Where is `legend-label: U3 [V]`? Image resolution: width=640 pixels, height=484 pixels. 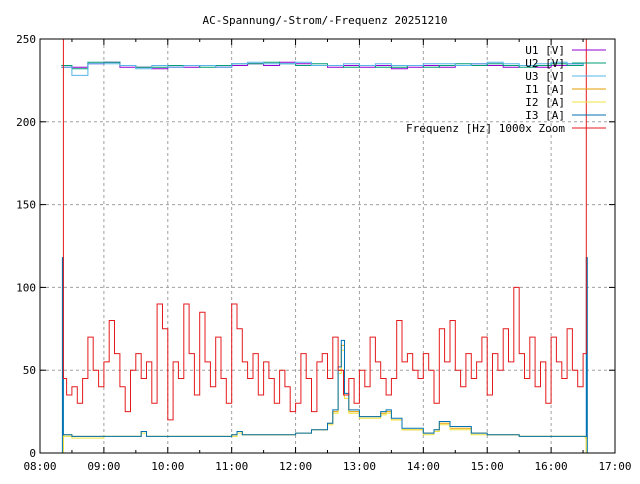 legend-label: U3 [V] is located at coordinates (545, 76).